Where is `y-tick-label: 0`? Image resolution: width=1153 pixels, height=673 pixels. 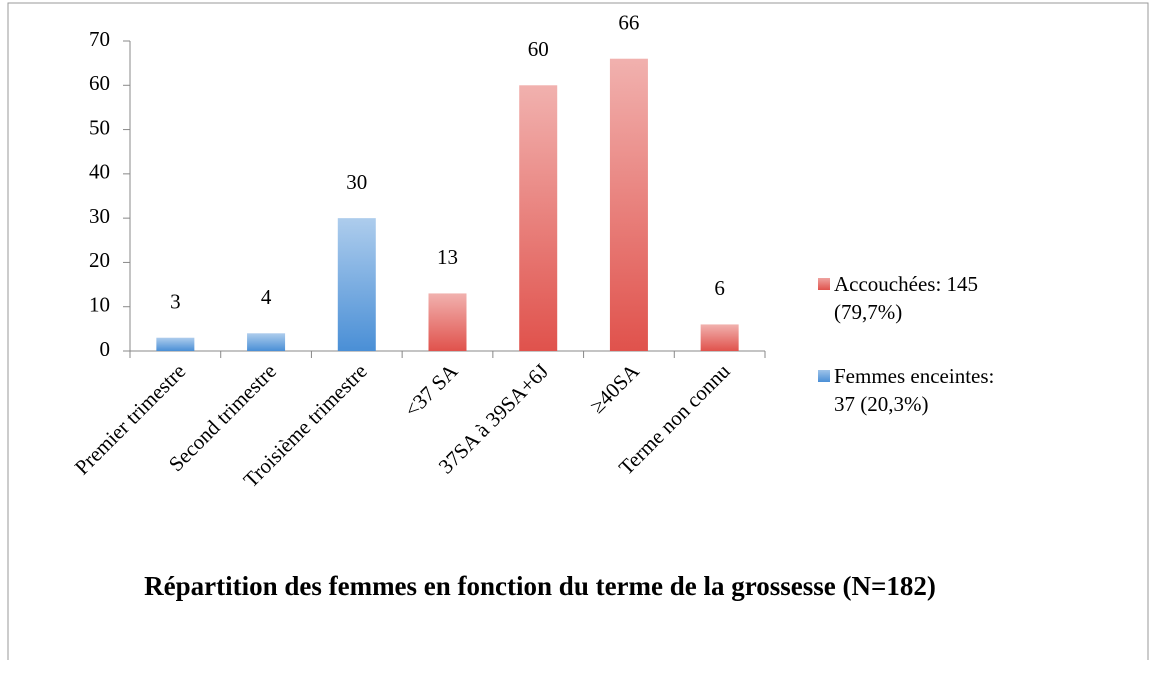
y-tick-label: 0 is located at coordinates (105, 349).